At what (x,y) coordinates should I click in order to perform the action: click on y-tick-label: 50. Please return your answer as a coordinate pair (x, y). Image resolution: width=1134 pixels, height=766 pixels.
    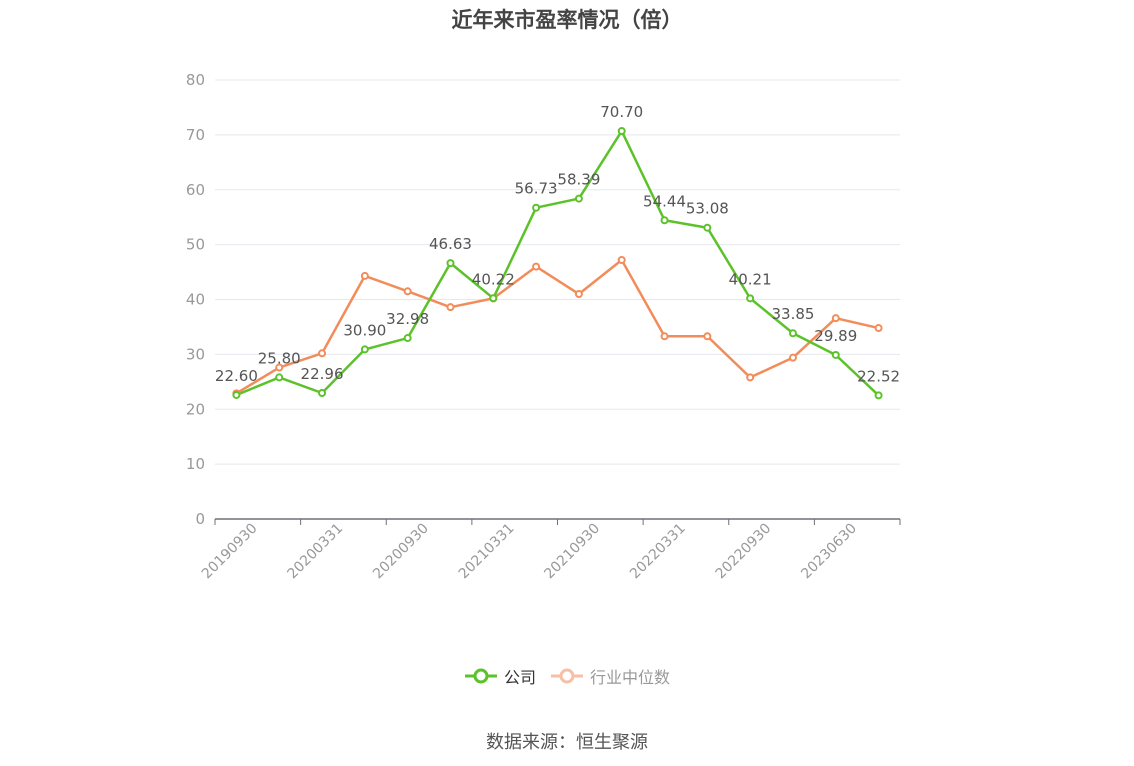
    Looking at the image, I should click on (195, 245).